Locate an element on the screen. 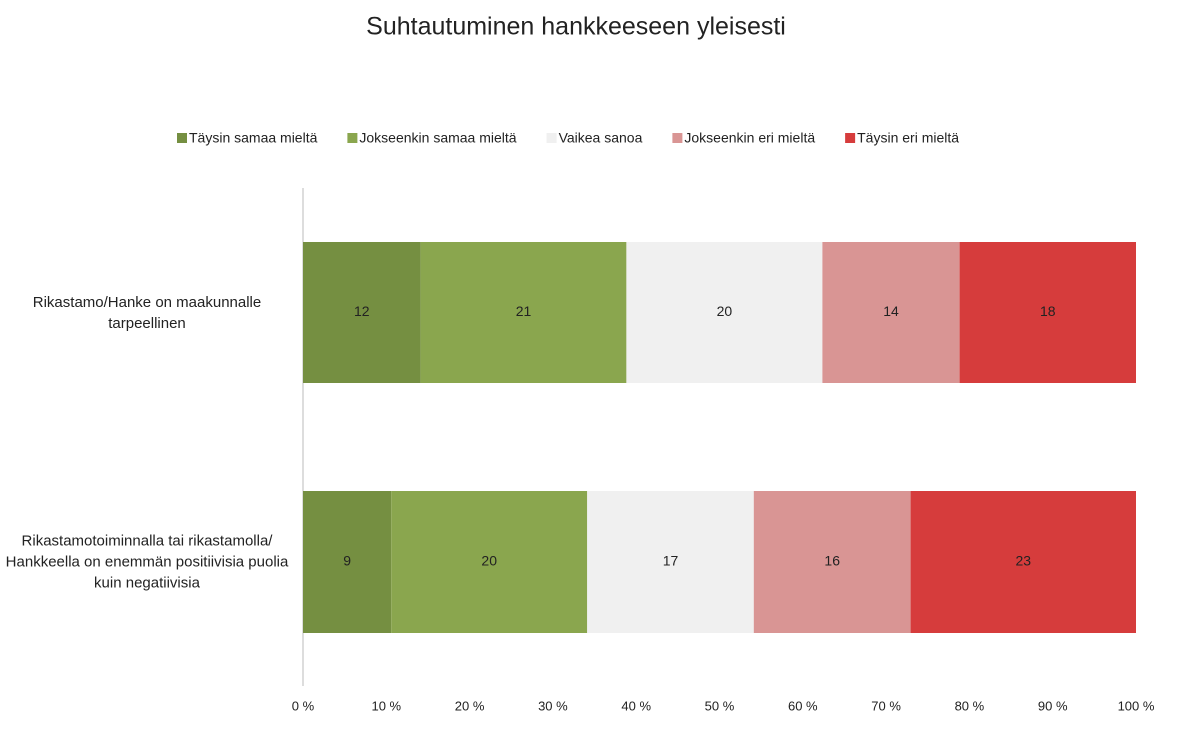  data-label: 16 is located at coordinates (832, 561).